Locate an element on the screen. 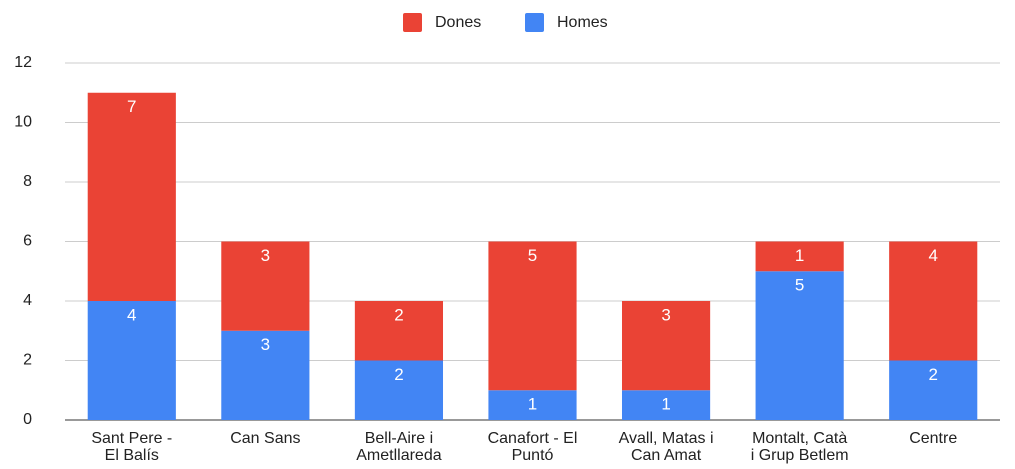  x-tick-label: Bell-Aire i Ametllareda is located at coordinates (398, 447).